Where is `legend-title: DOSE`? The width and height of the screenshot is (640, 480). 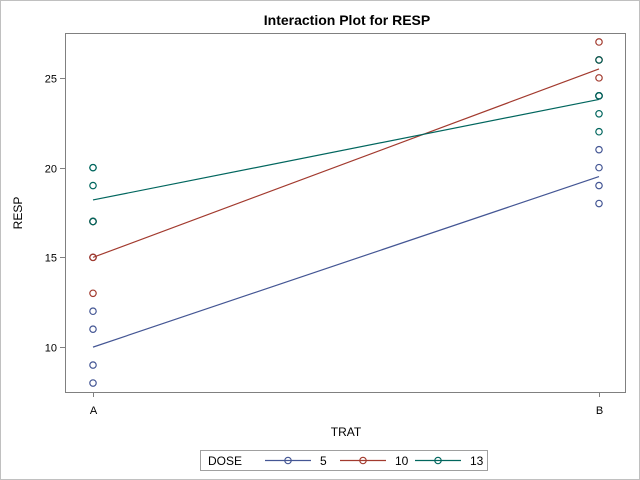
legend-title: DOSE is located at coordinates (225, 461).